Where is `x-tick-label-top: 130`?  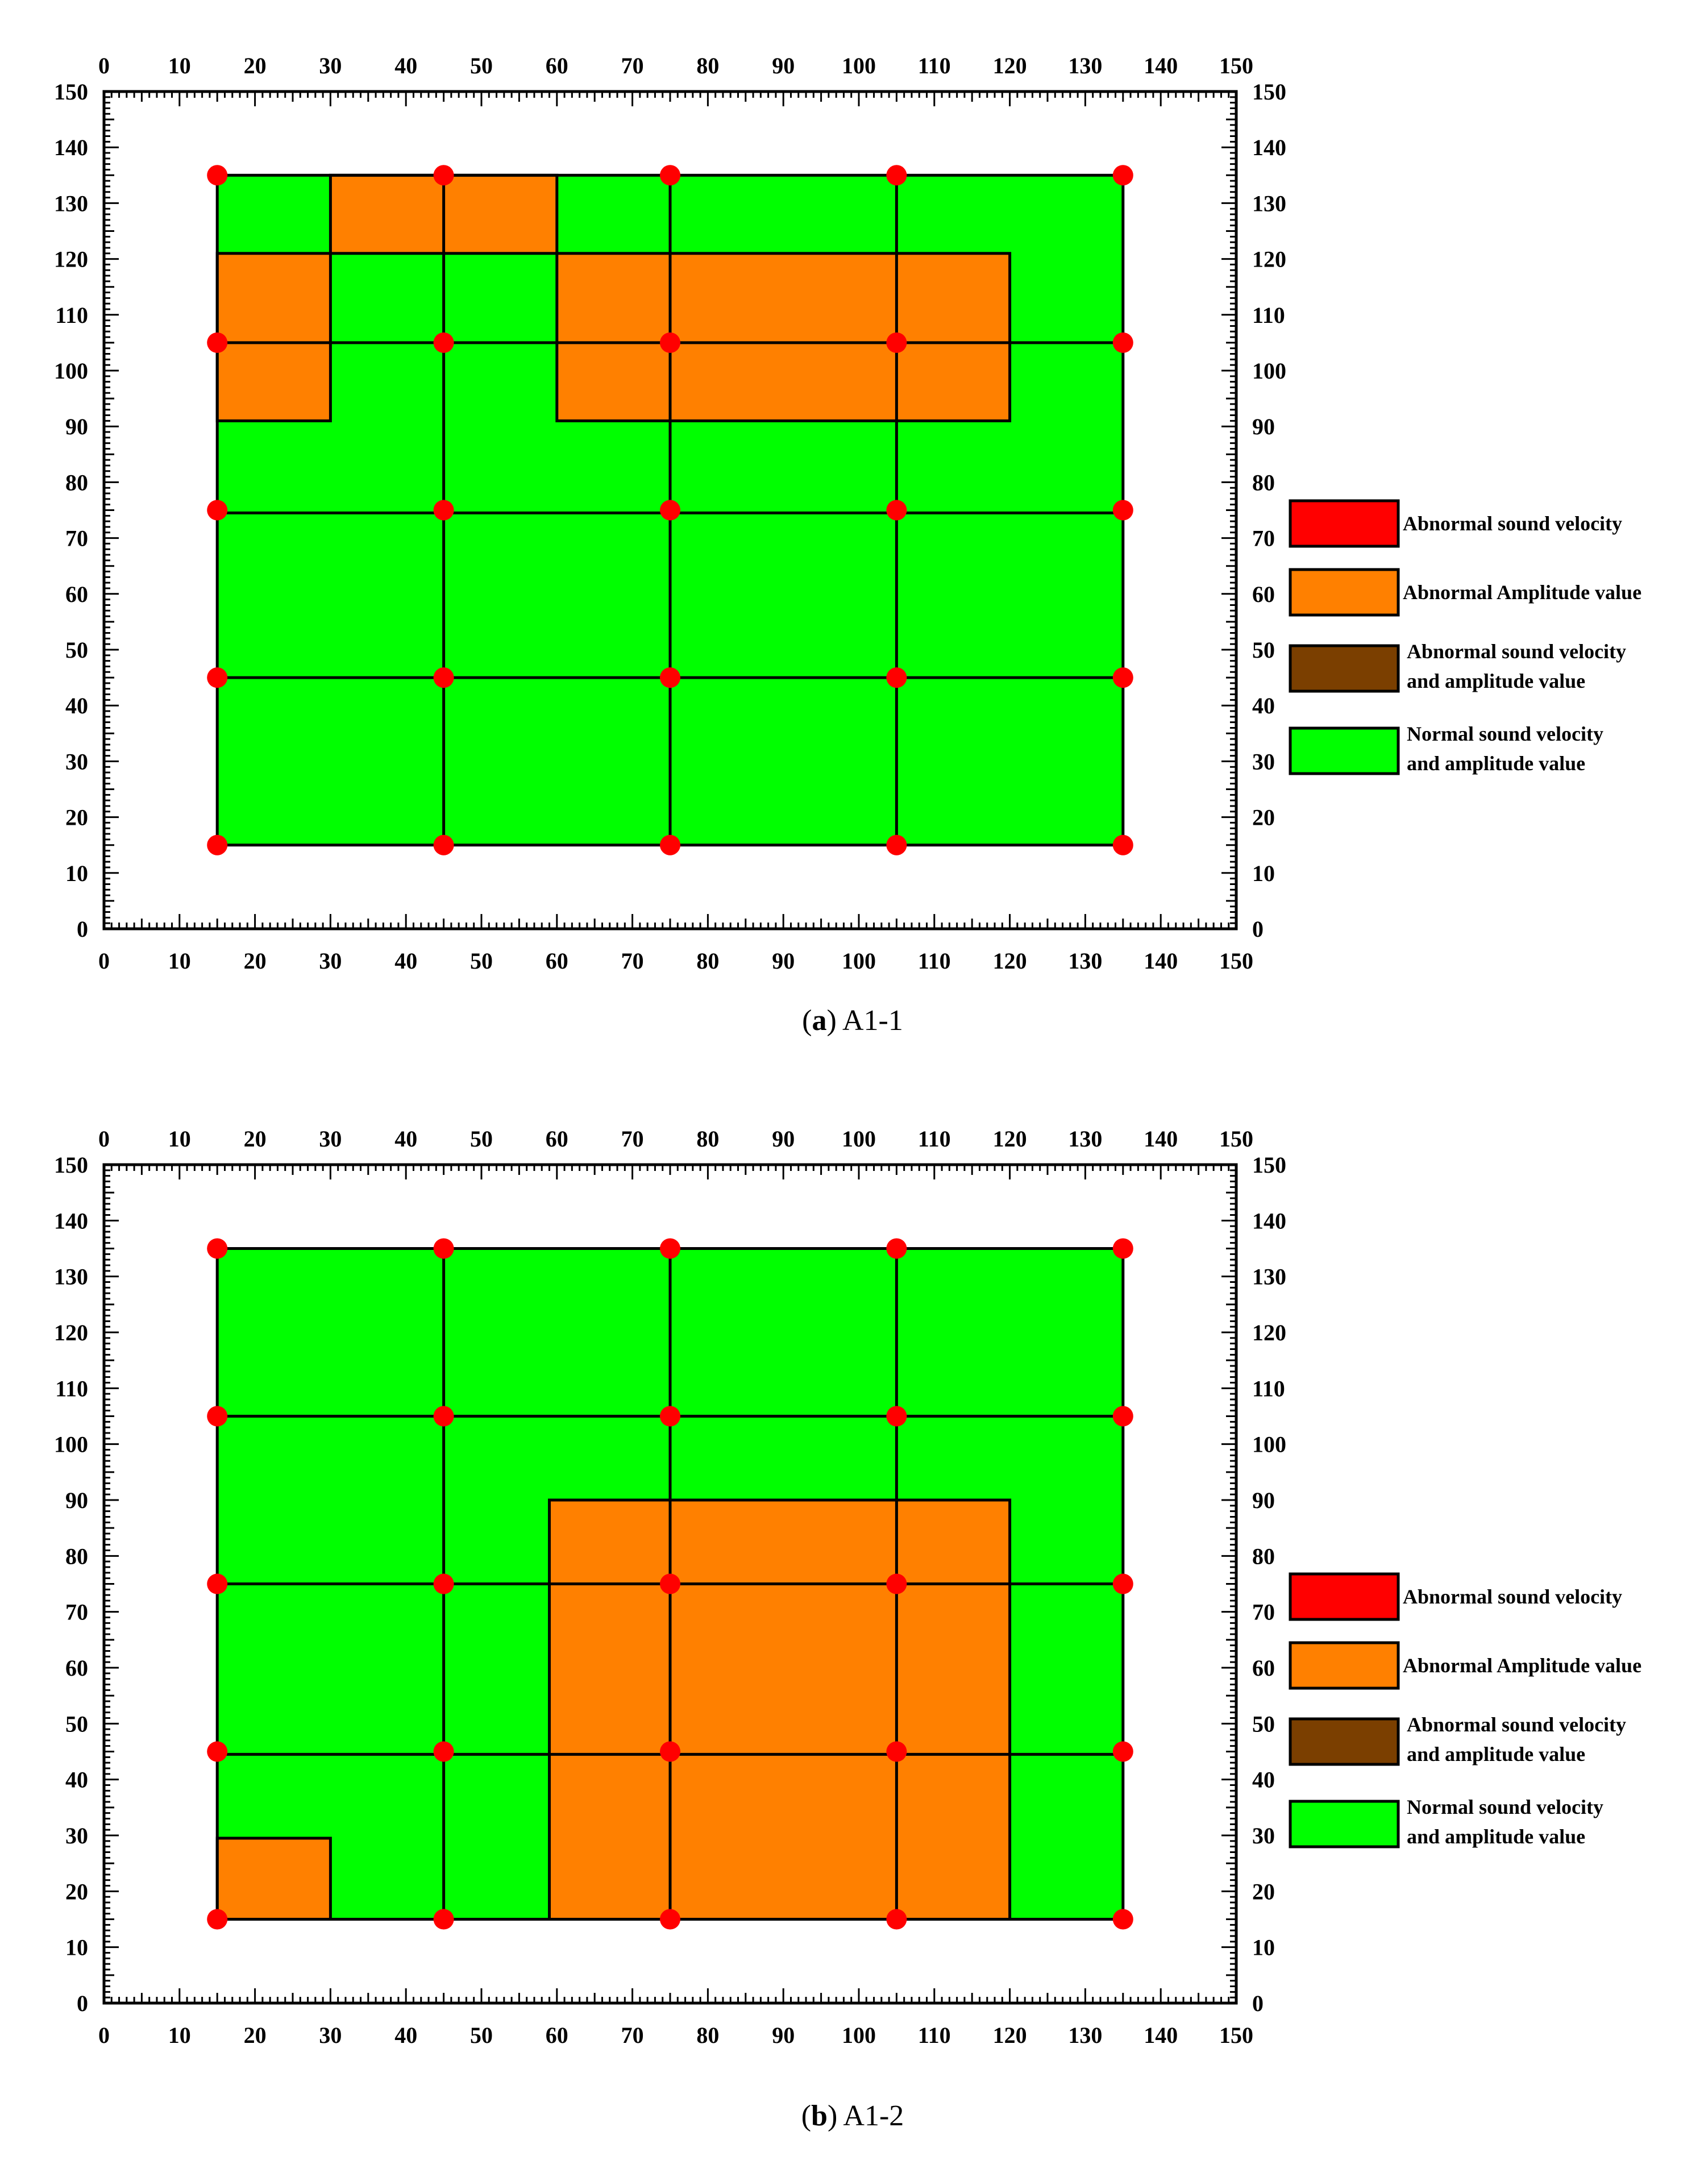 x-tick-label-top: 130 is located at coordinates (1085, 65).